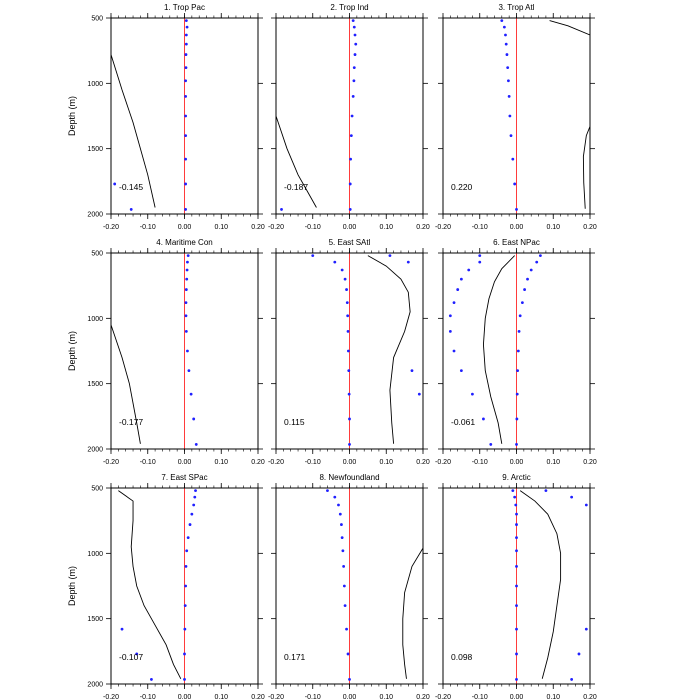 This screenshot has width=700, height=700. What do you see at coordinates (349, 117) in the screenshot?
I see `panel-2: 2. Trop Ind -0.20 -0.10 0.00 0.10 0.20 -0.187` at bounding box center [349, 117].